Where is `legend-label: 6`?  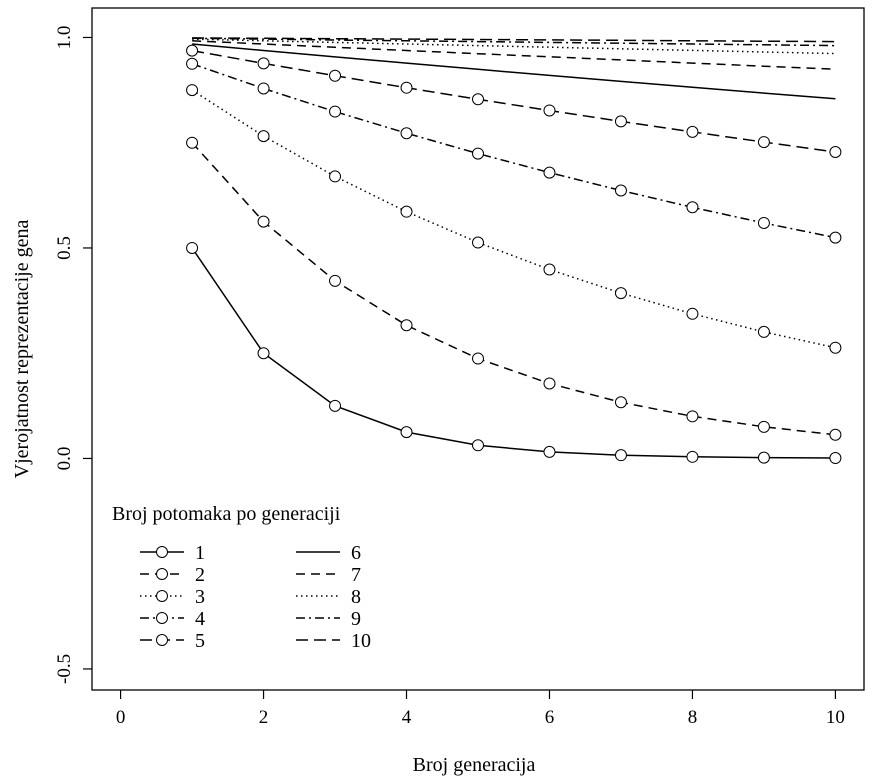 legend-label: 6 is located at coordinates (356, 553).